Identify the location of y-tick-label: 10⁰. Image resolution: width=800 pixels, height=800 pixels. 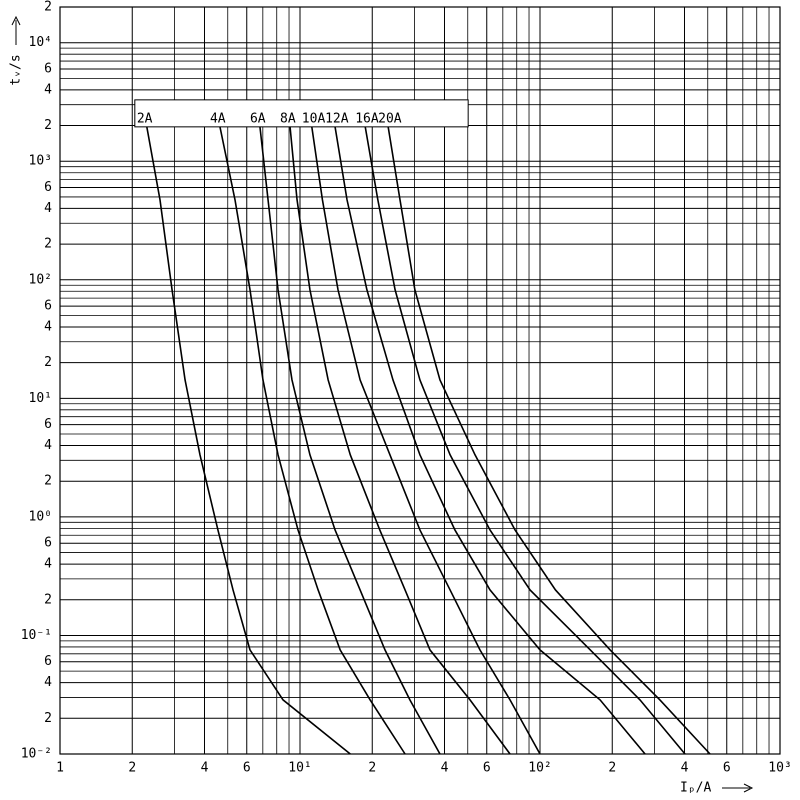
(40, 516).